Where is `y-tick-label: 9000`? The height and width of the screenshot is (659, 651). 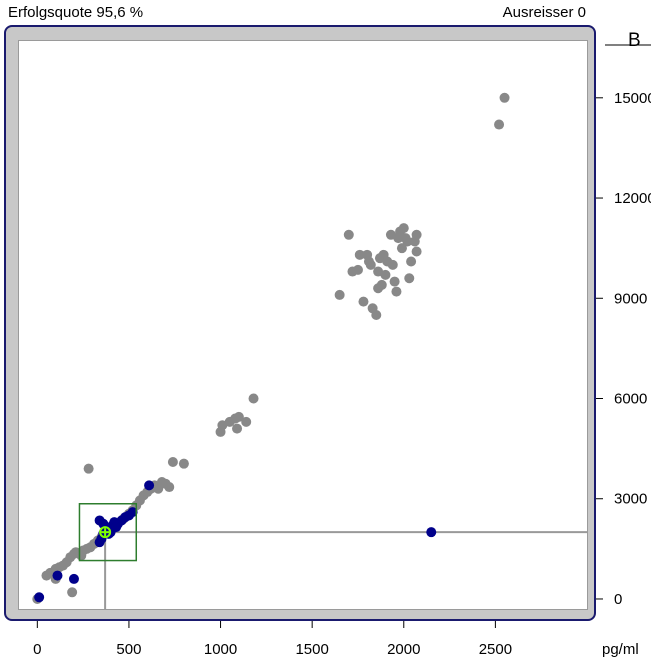 y-tick-label: 9000 is located at coordinates (630, 298).